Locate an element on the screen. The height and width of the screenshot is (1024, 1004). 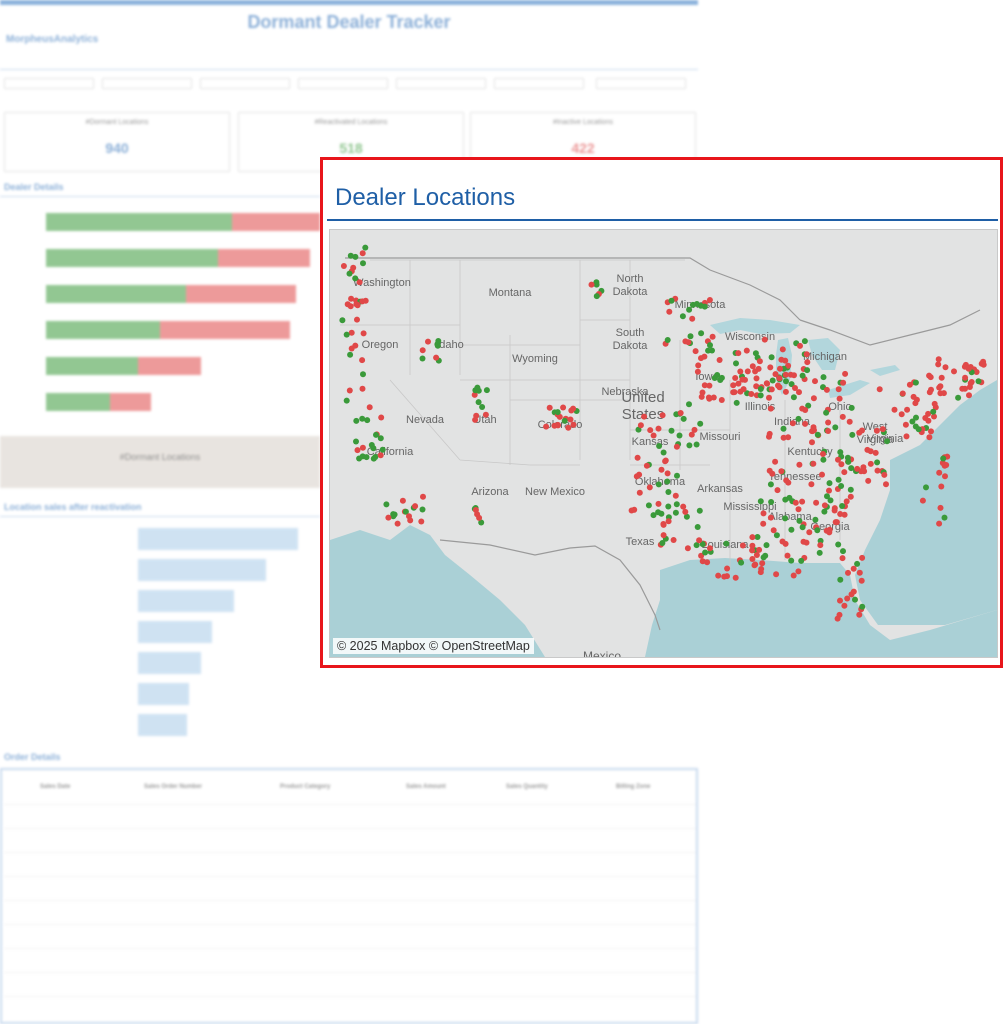
map-attribution: © 2025 Mapbox © OpenStreetMap is located at coordinates (433, 646).